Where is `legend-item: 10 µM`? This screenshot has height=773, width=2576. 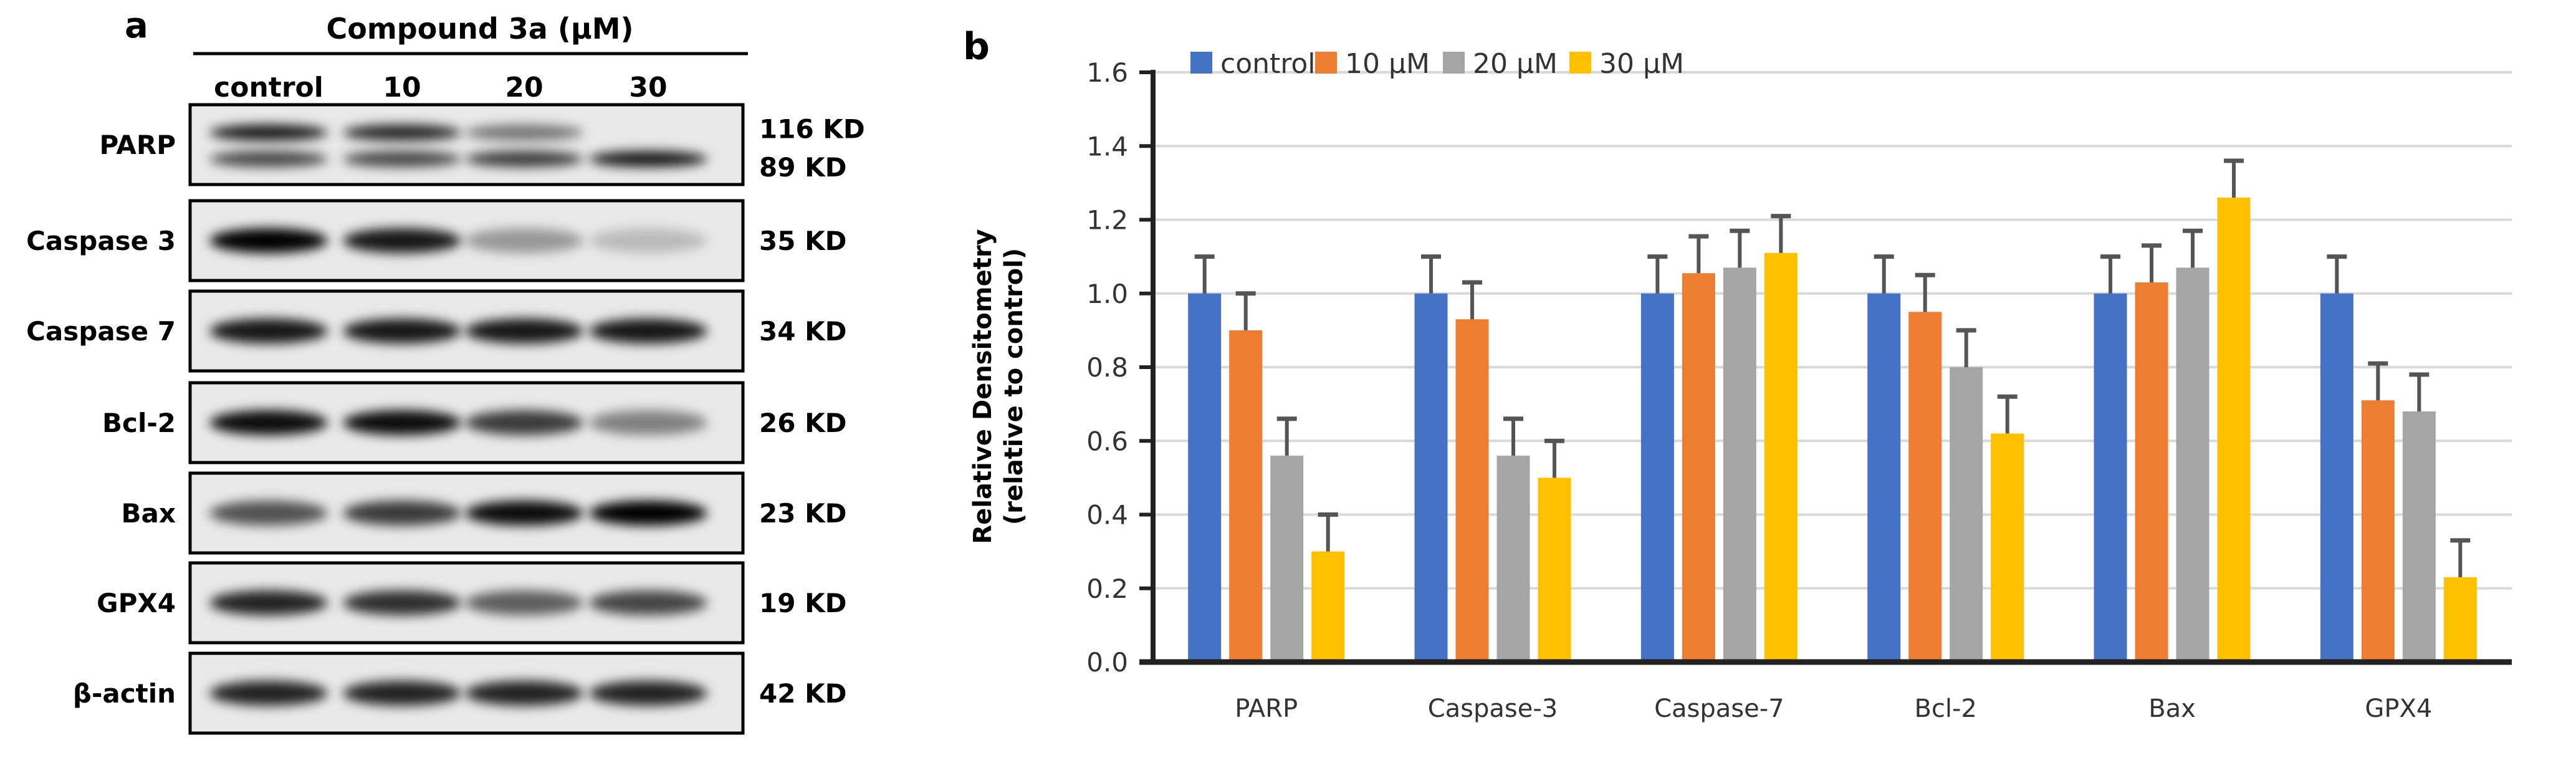
legend-item: 10 µM is located at coordinates (1373, 64).